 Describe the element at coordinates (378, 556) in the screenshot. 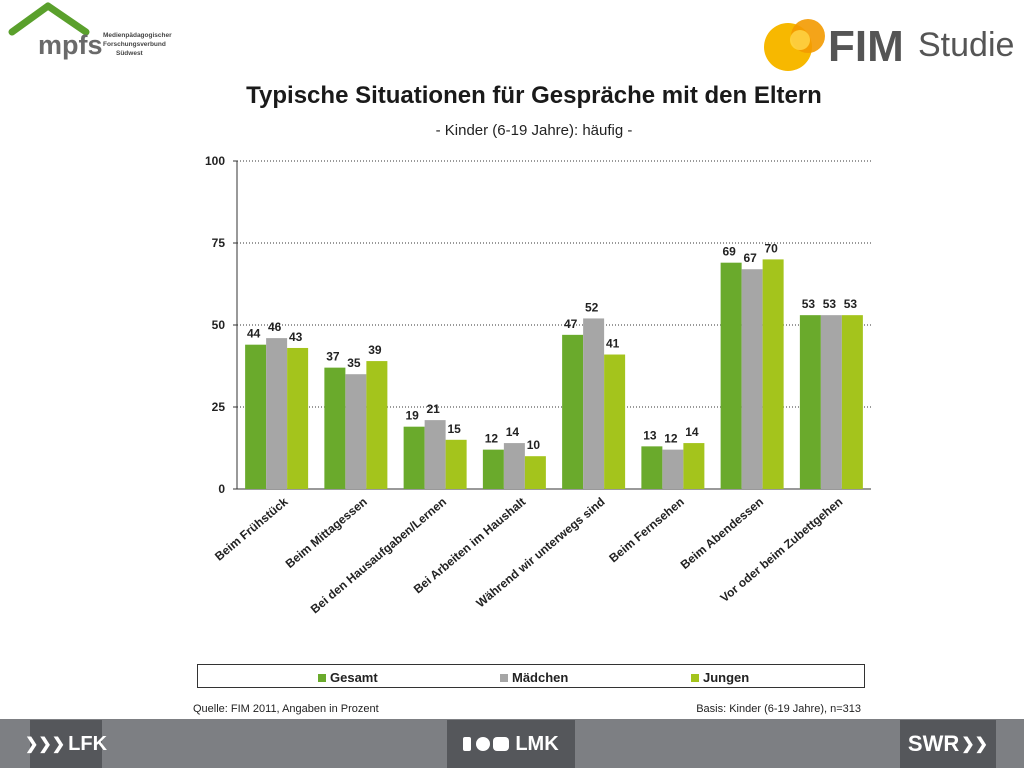

I see `x-tick-label: Bei den Hausaufgaben/Lernen` at that location.